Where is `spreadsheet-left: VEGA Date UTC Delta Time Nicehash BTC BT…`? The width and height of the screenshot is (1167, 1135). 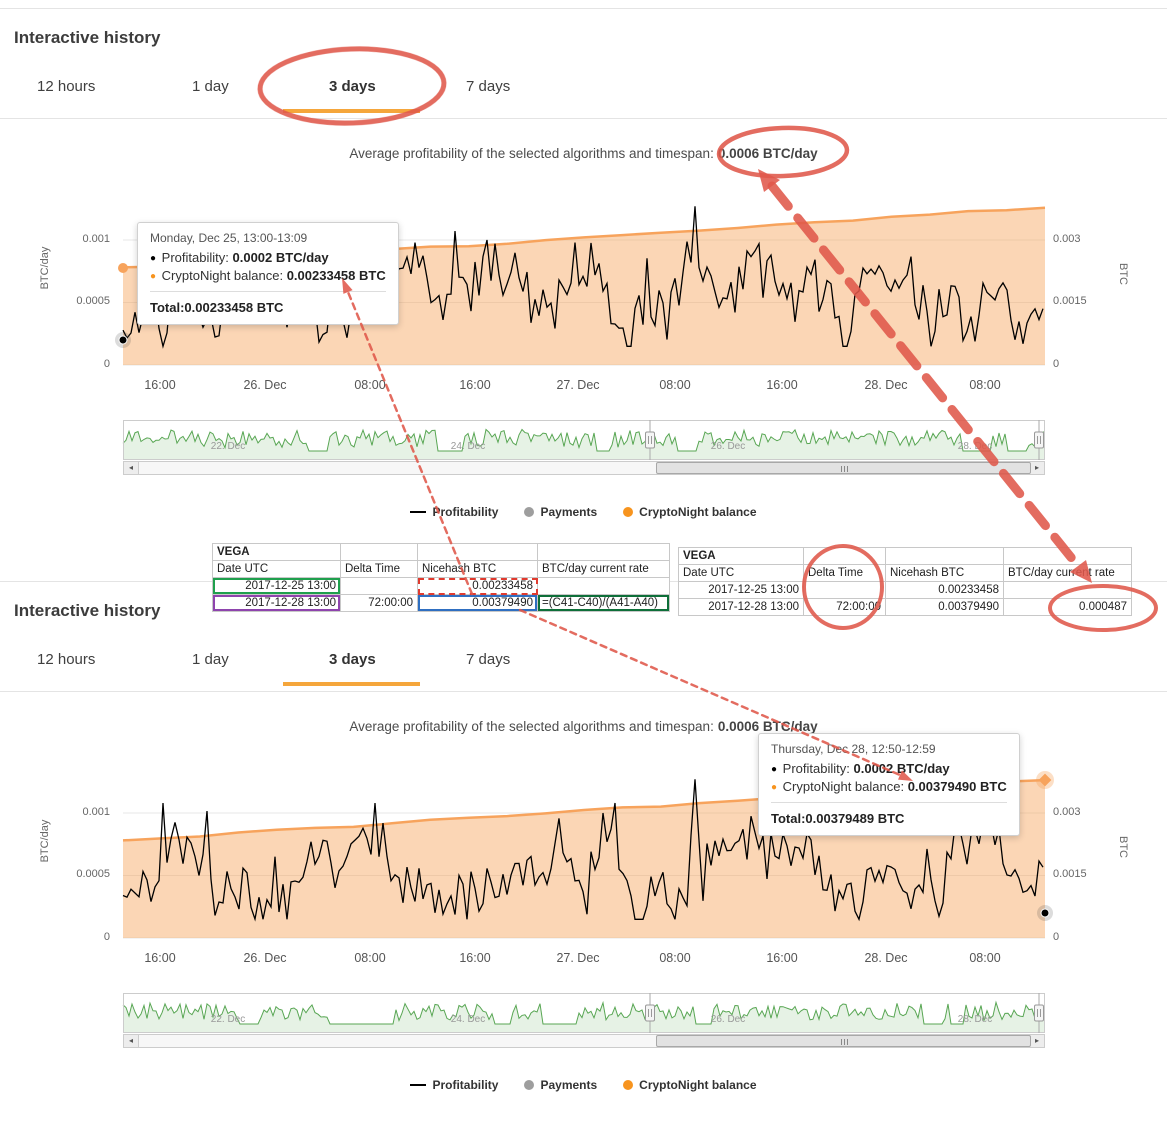
spreadsheet-left: VEGA Date UTC Delta Time Nicehash BTC BT… is located at coordinates (441, 577).